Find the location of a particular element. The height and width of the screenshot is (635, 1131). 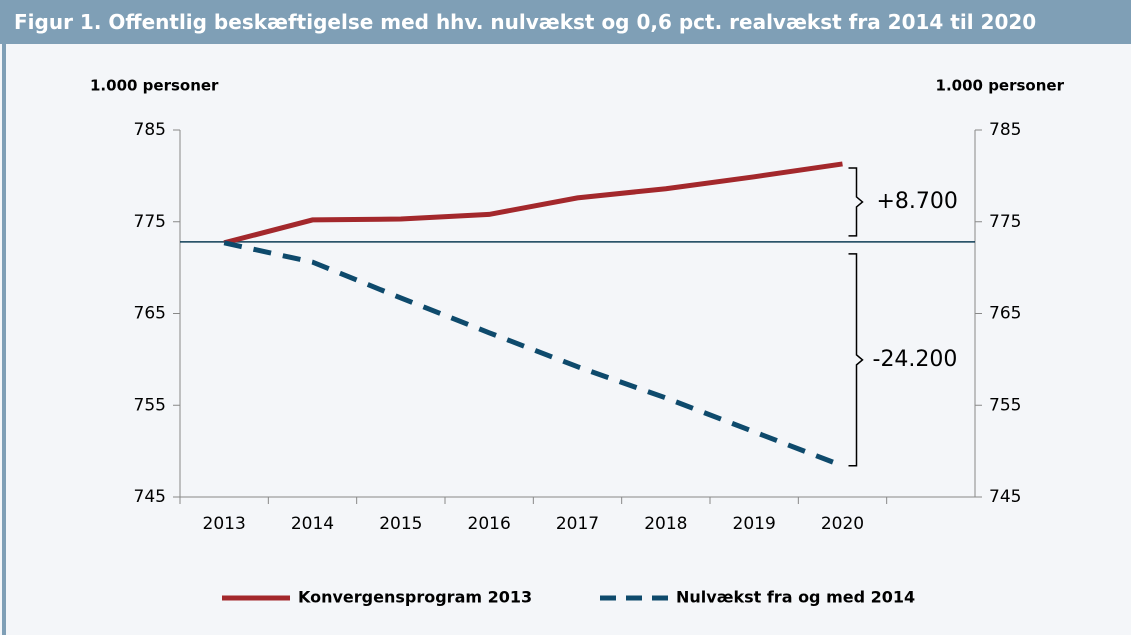

y-tick-label: 785 is located at coordinates (150, 130).